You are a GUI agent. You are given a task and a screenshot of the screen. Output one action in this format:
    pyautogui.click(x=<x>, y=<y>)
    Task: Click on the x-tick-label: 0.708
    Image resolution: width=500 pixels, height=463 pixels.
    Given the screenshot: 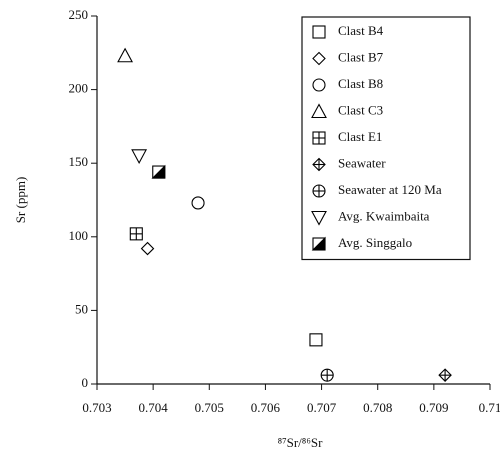 What is the action you would take?
    pyautogui.click(x=377, y=407)
    